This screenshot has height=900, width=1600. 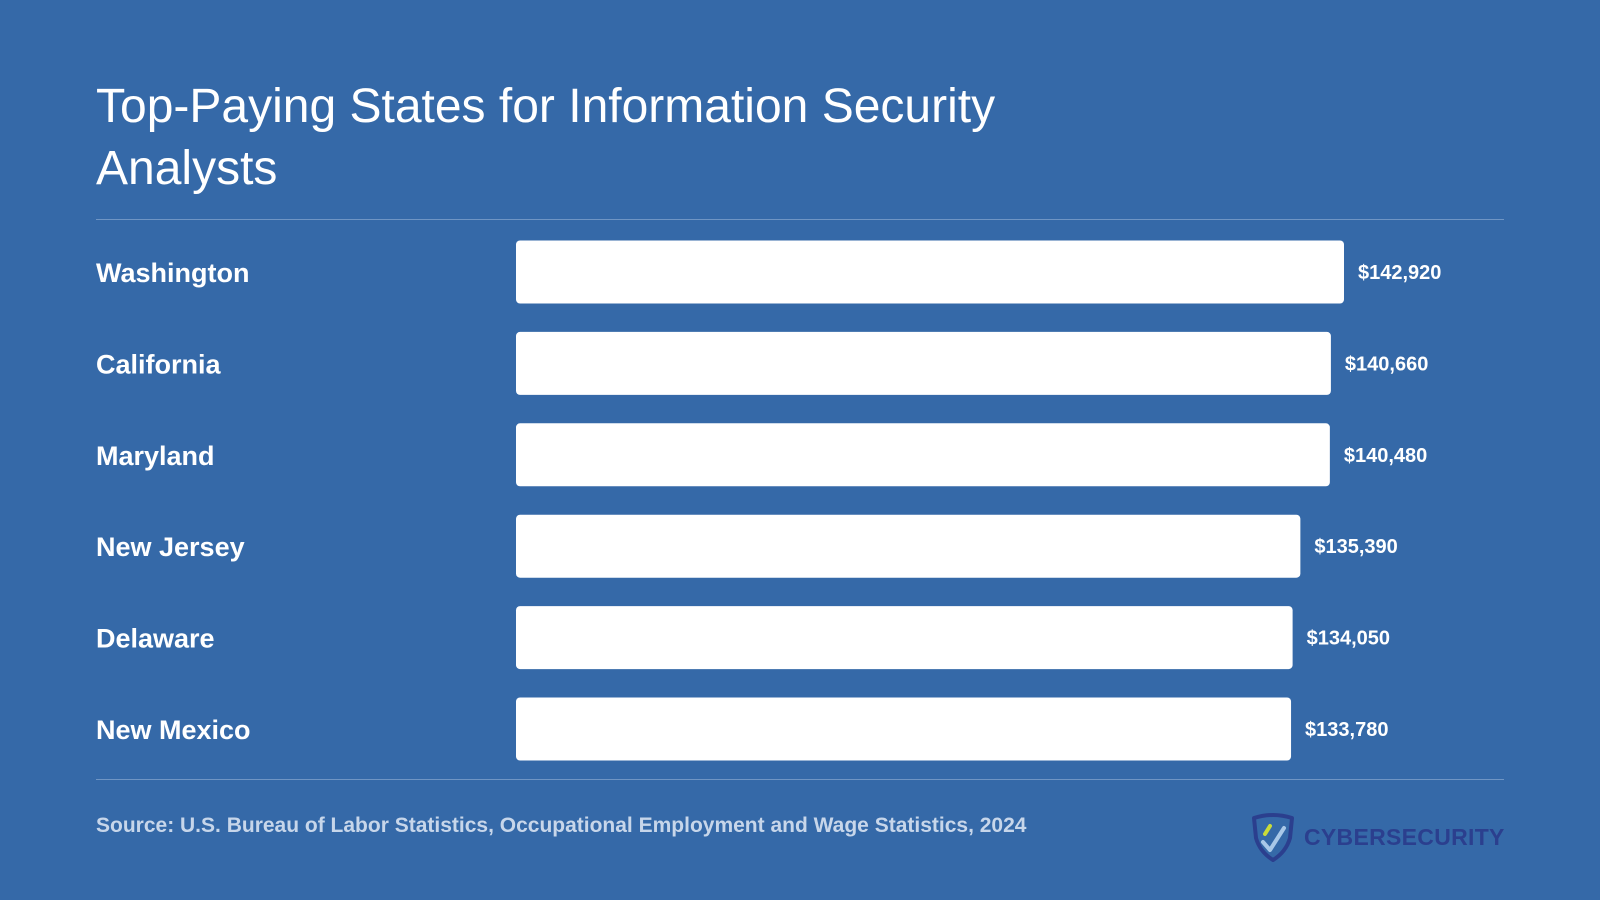 What do you see at coordinates (1386, 364) in the screenshot?
I see `value-label-california: $140,660` at bounding box center [1386, 364].